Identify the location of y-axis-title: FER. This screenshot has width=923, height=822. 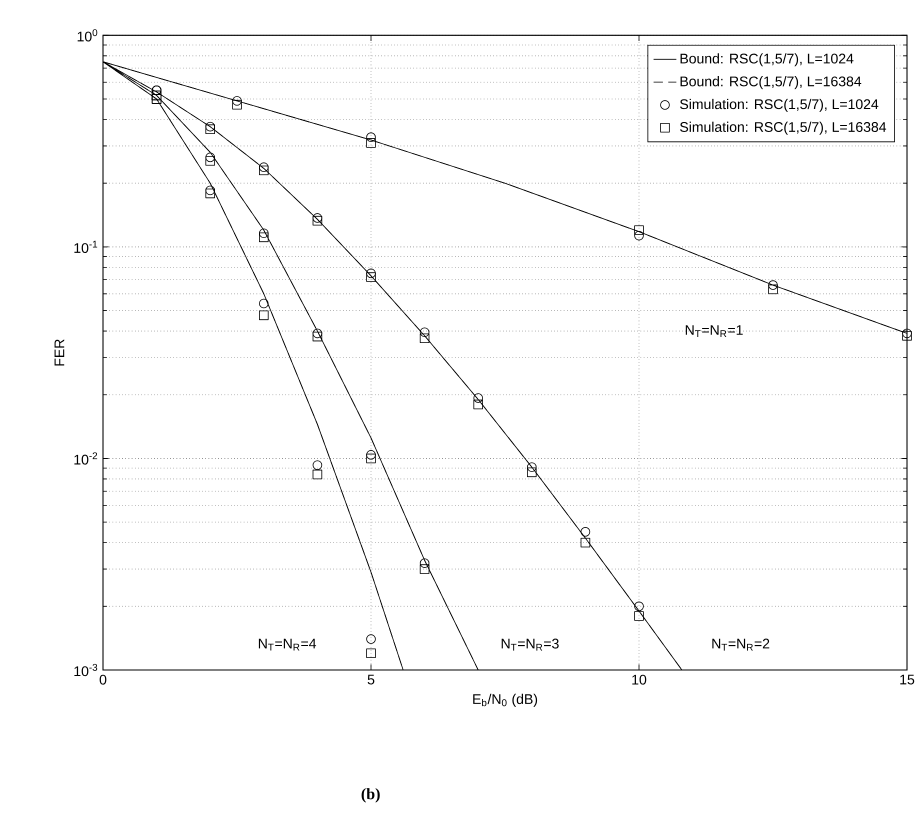
(59, 352).